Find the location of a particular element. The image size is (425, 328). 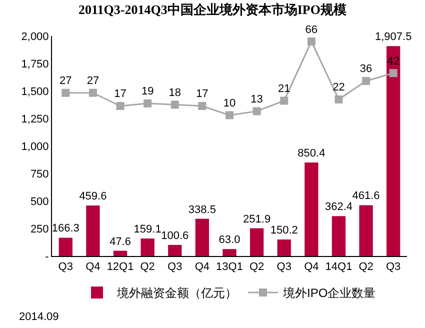

x-tick-label: 14Q1 is located at coordinates (338, 267).